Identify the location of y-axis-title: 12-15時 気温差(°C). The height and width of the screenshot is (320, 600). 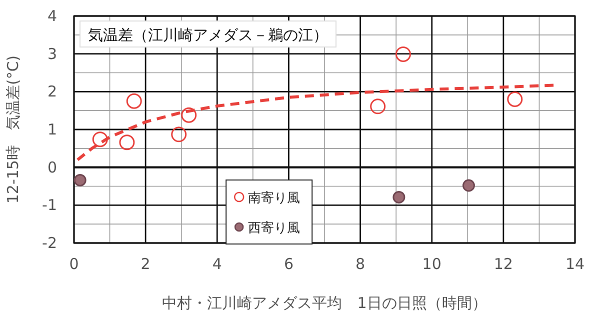
(13, 129).